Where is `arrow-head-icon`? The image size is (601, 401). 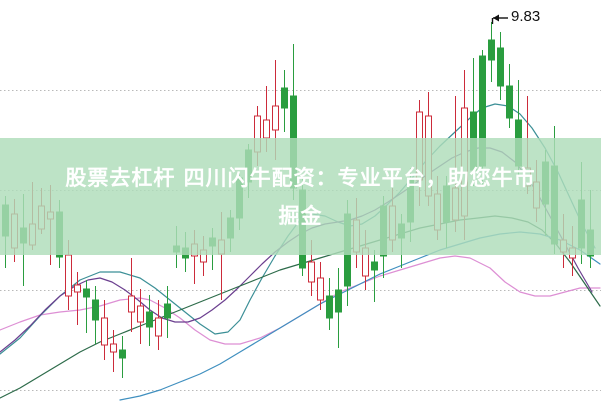 arrow-head-icon is located at coordinates (496, 18).